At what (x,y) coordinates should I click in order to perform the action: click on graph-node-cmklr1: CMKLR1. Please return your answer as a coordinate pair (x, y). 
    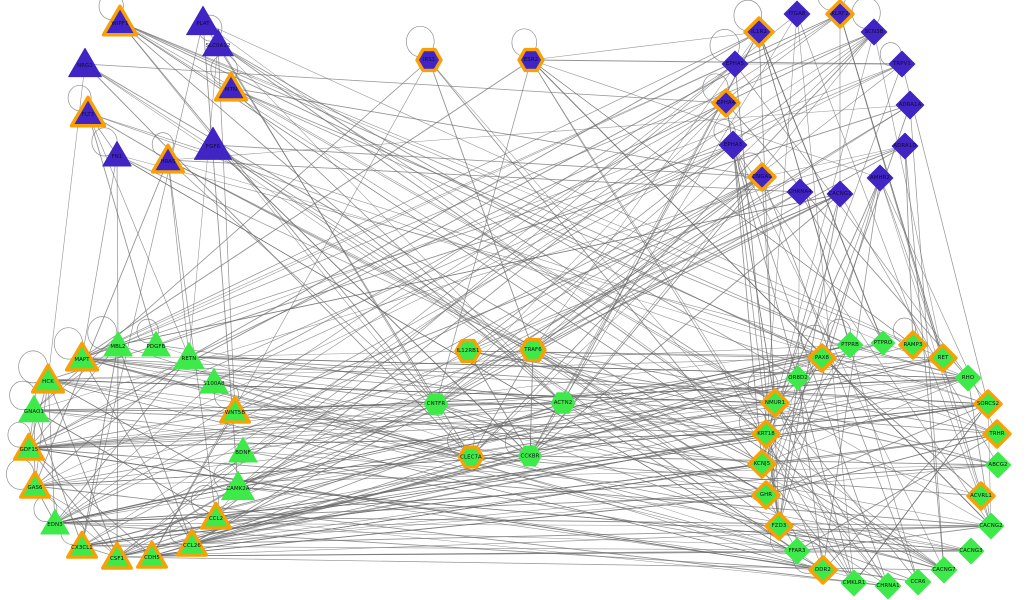
    Looking at the image, I should click on (854, 582).